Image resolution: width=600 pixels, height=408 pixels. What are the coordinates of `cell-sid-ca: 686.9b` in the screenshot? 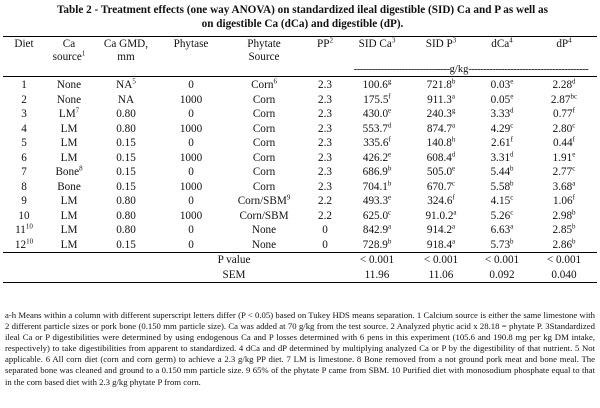 It's located at (377, 171).